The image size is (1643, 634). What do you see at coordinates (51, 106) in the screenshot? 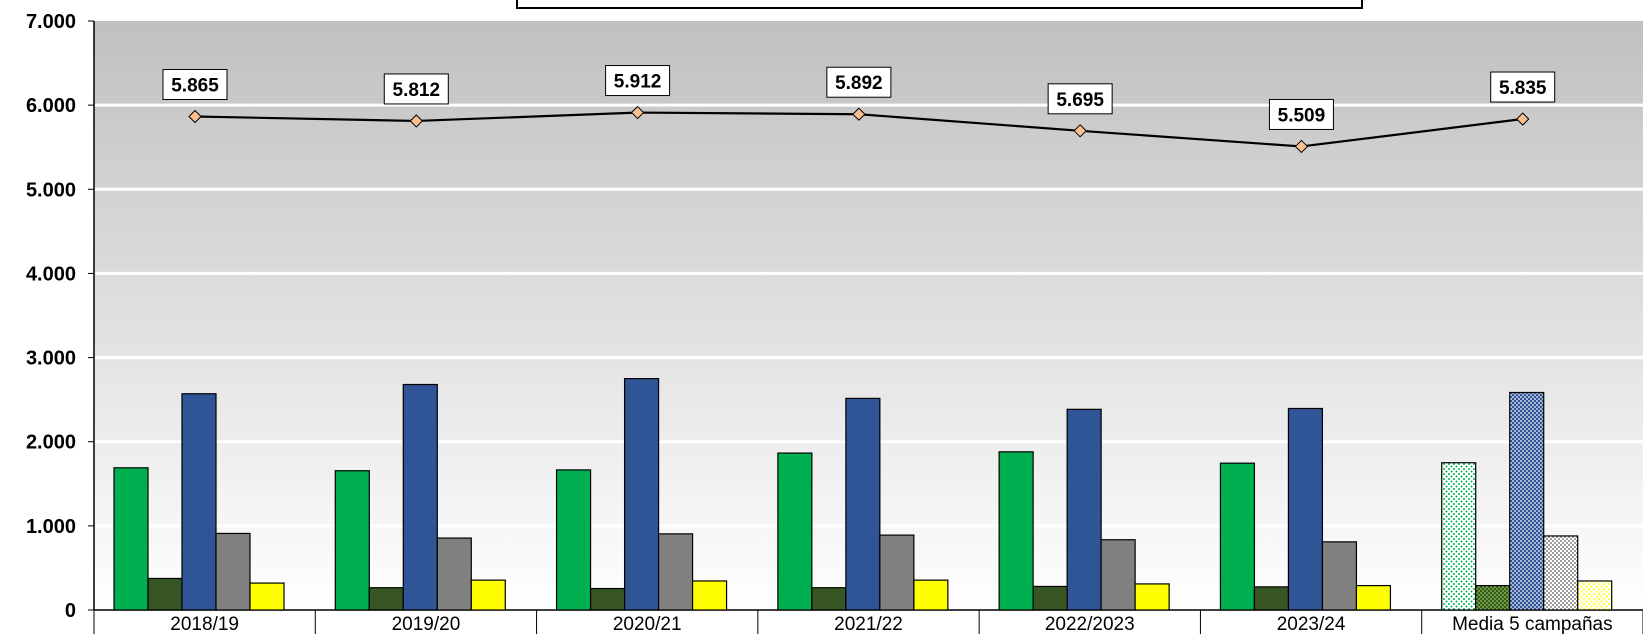
I see `y-tick-label: 6.000` at bounding box center [51, 106].